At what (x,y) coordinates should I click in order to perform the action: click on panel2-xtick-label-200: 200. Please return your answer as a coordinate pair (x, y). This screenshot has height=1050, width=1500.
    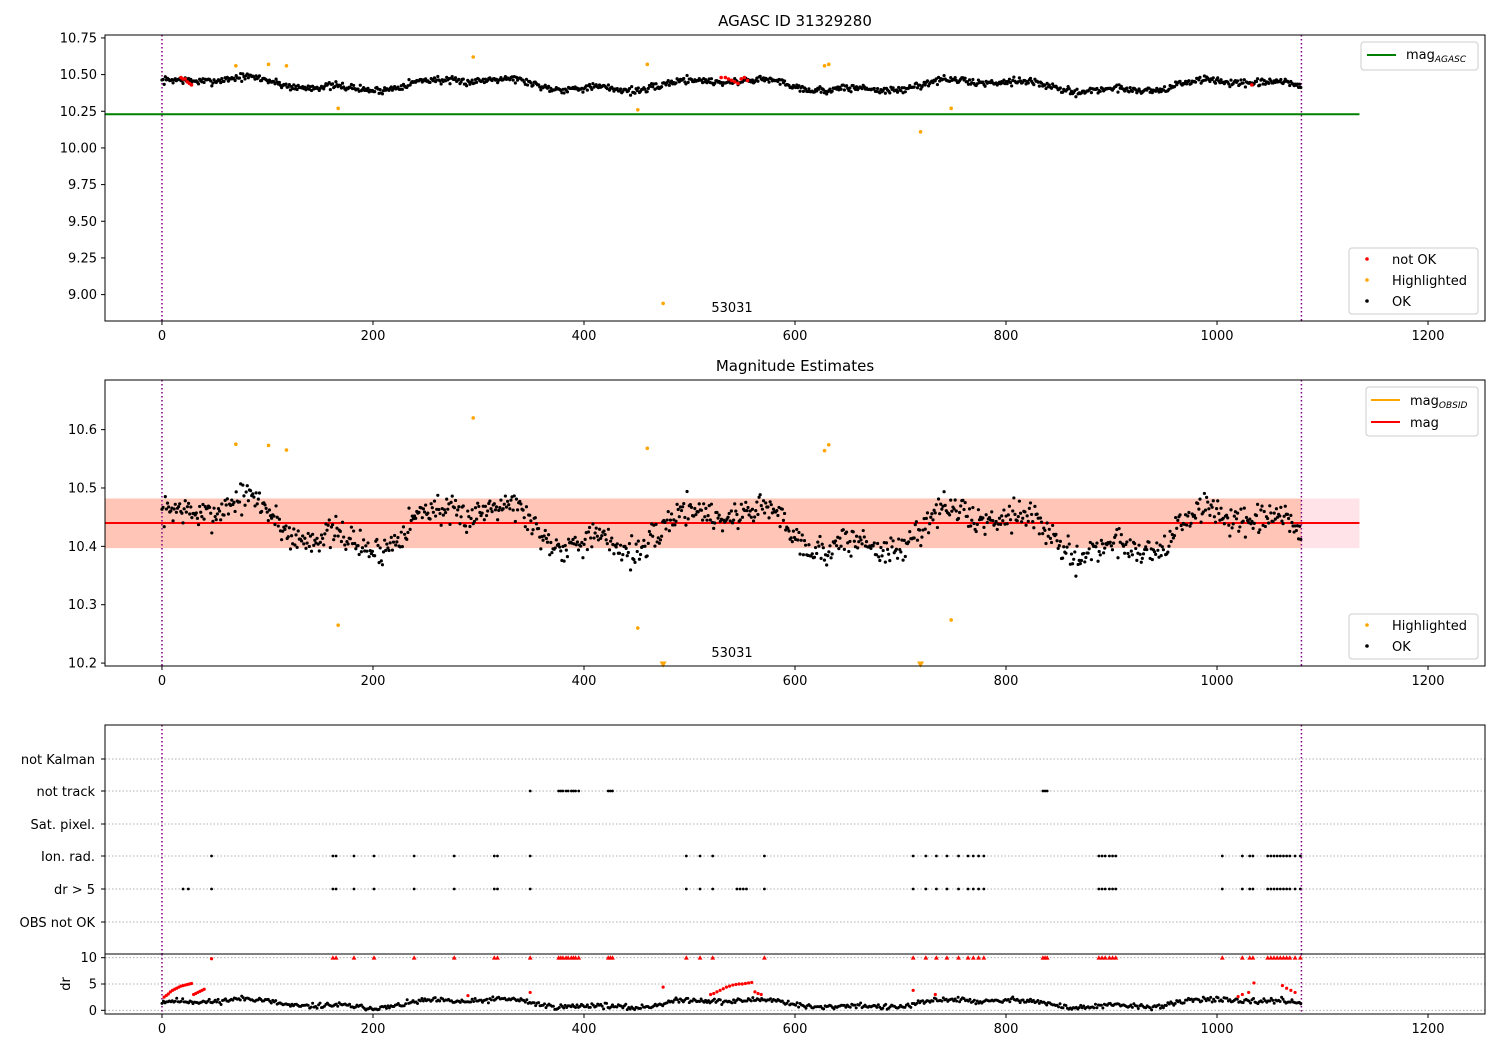
    Looking at the image, I should click on (373, 681).